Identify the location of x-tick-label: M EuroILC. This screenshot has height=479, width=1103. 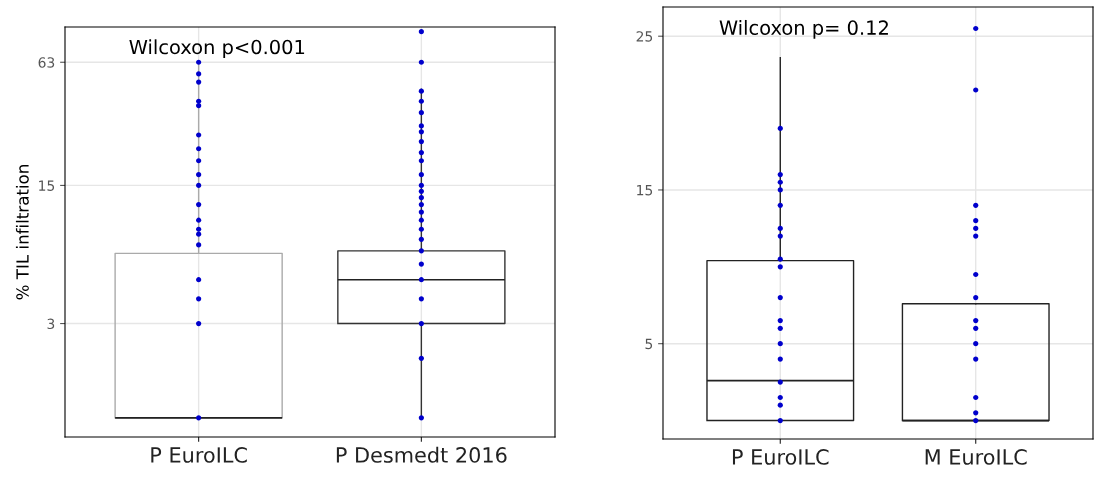
(976, 457).